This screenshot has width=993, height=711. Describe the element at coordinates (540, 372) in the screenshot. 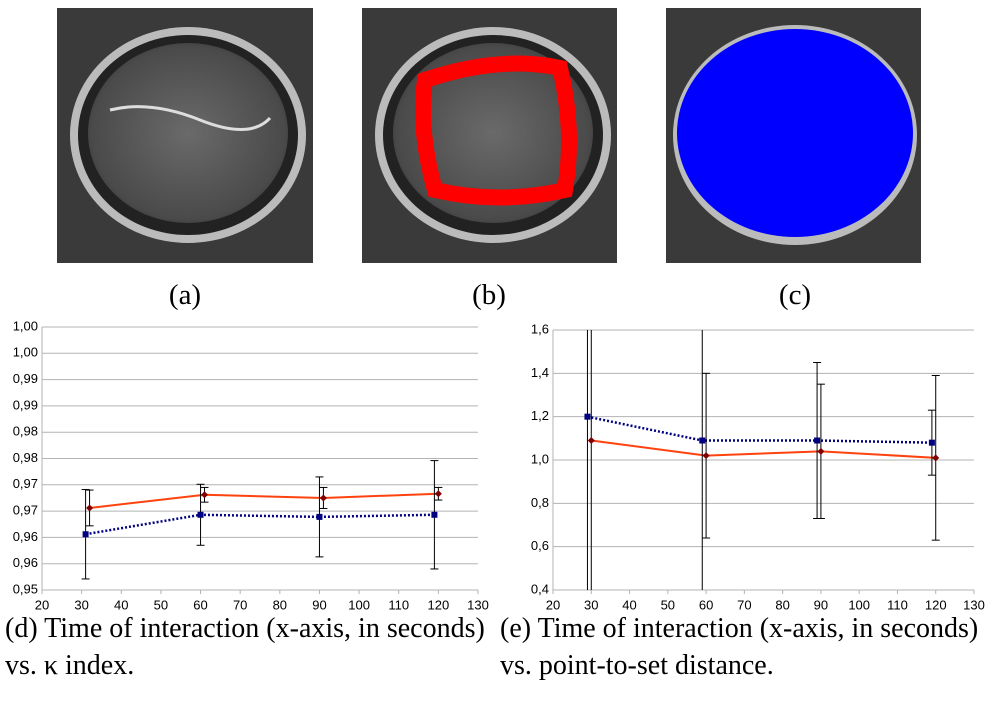

I see `y-tick-label: 1,4` at that location.